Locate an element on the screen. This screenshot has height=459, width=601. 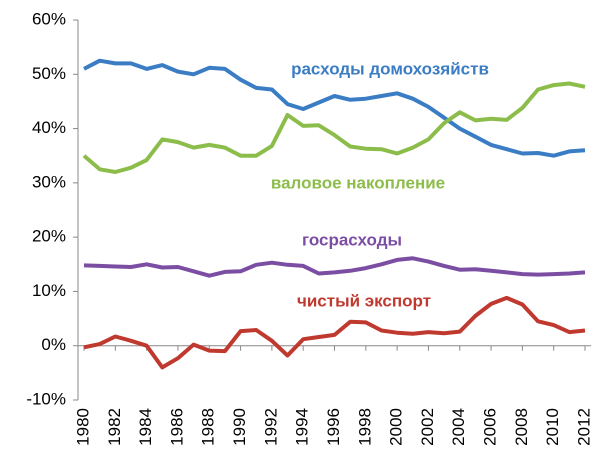
y-tick-label: 20% is located at coordinates (49, 236).